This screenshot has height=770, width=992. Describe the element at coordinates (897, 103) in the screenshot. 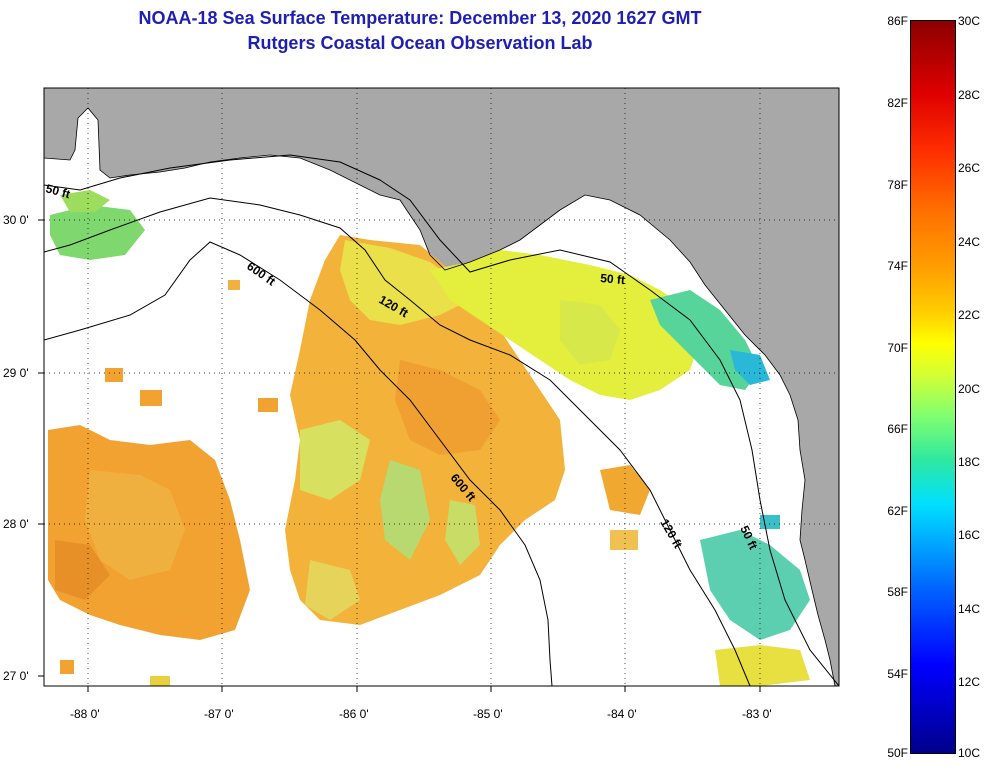

I see `colorbar-f-label: 82F` at that location.